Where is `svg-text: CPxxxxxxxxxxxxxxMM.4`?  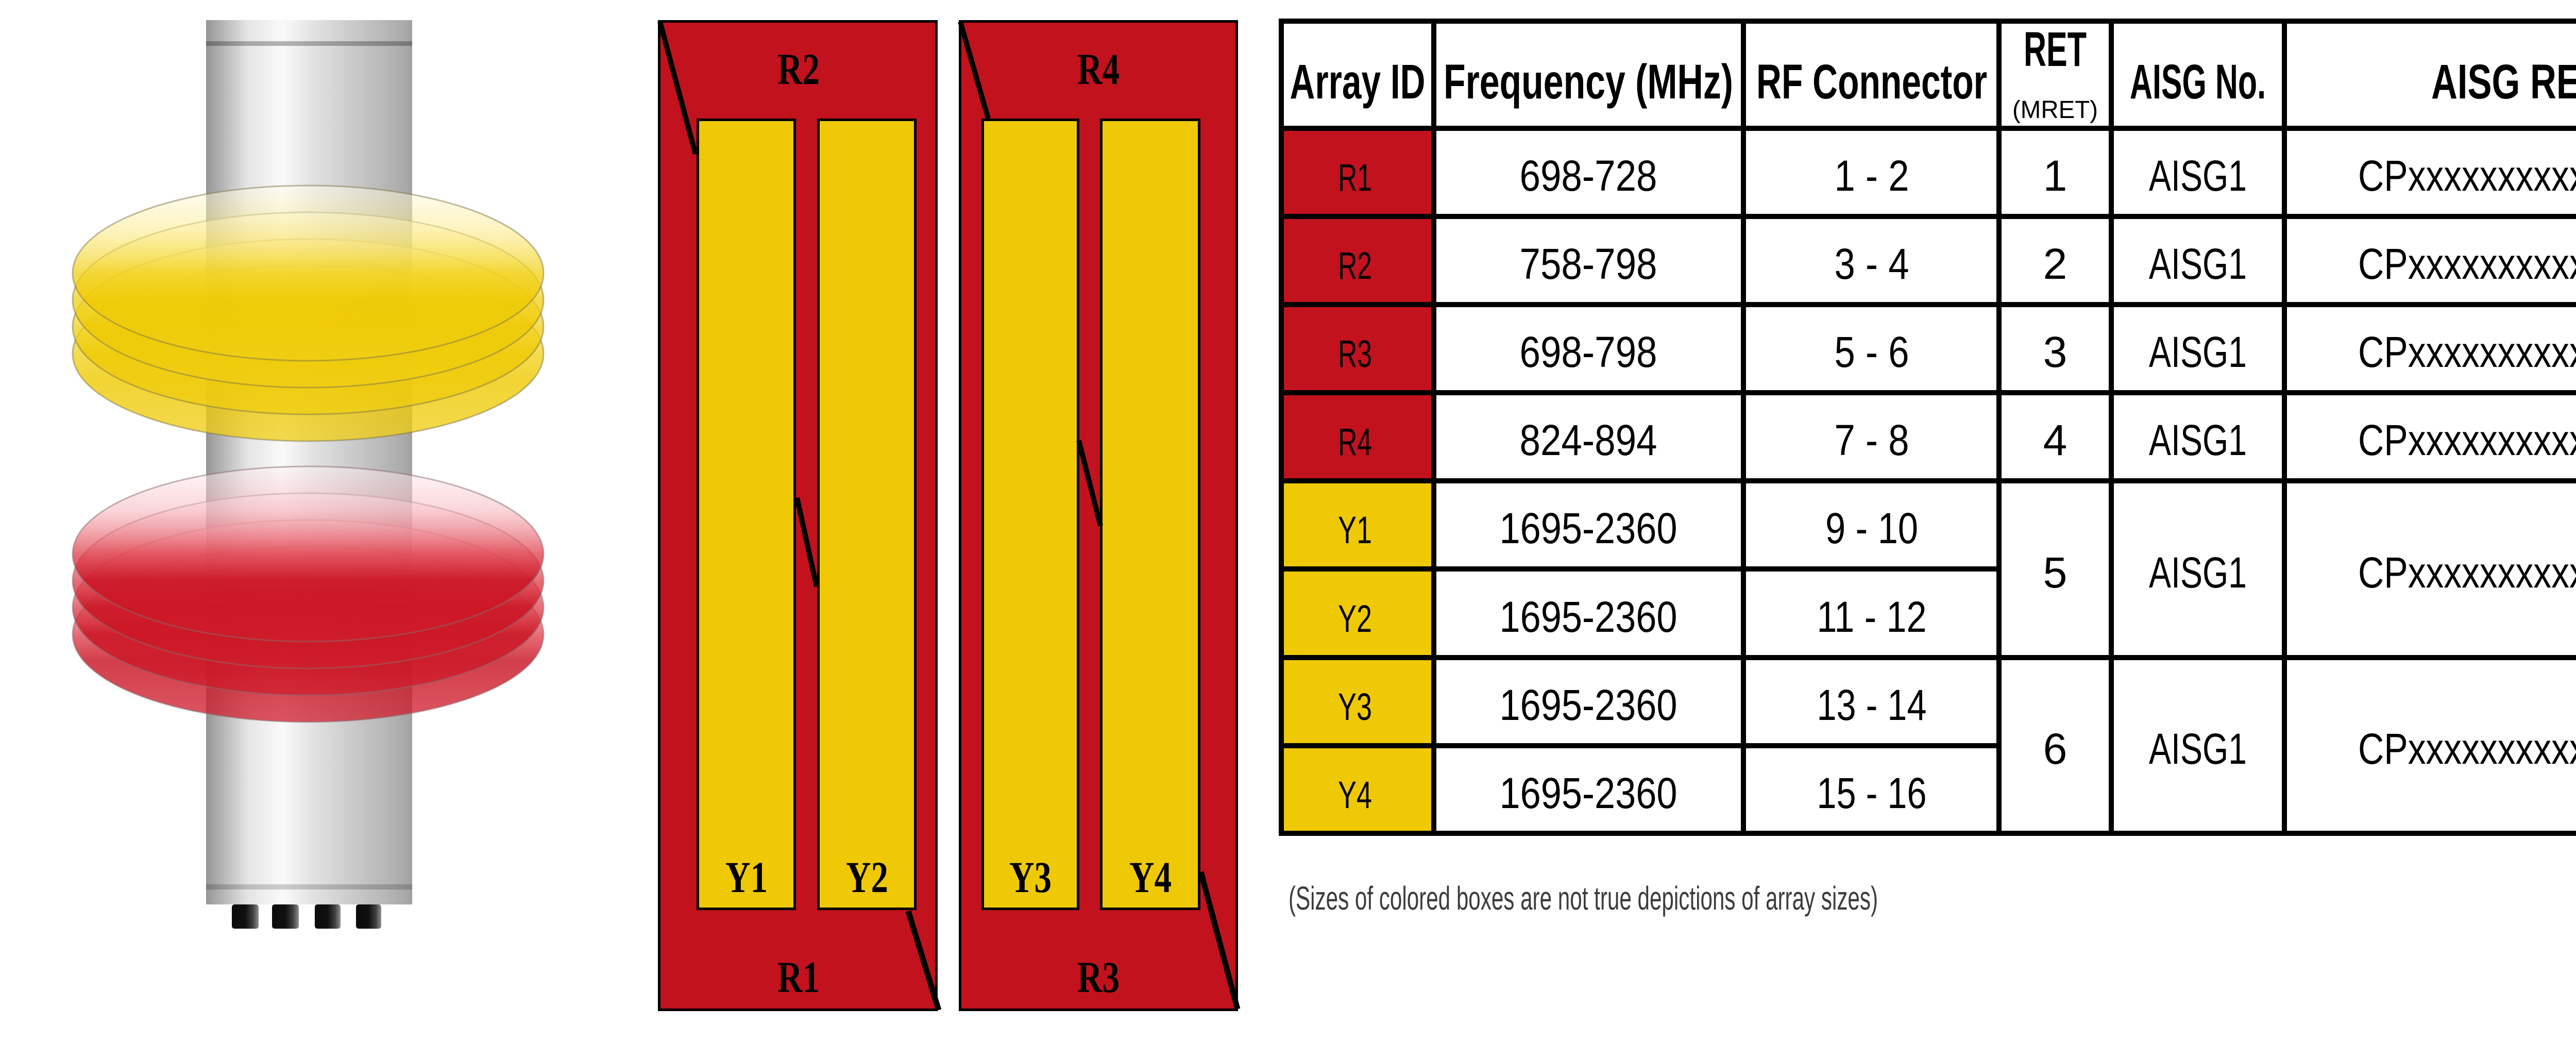
svg-text: CPxxxxxxxxxxxxxxMM.4 is located at coordinates (2467, 440).